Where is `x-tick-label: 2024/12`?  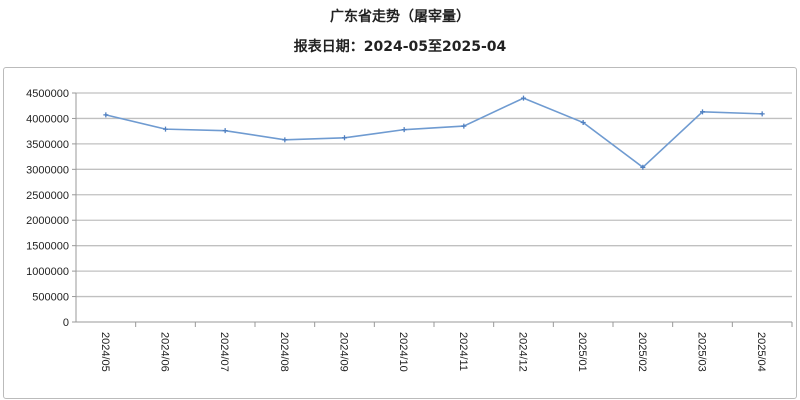 x-tick-label: 2024/12 is located at coordinates (523, 352).